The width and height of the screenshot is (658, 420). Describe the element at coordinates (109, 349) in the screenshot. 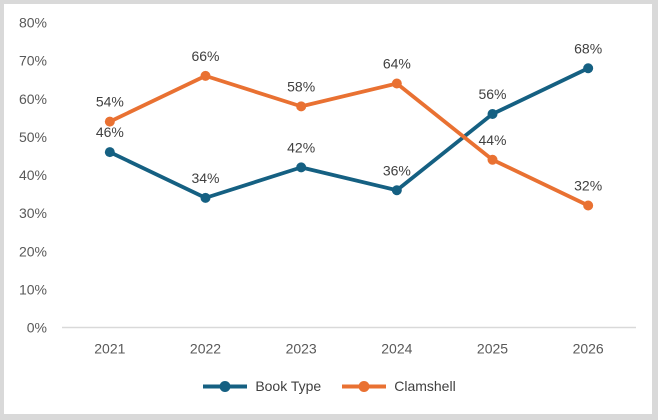

I see `x-tick-label: 2021` at that location.